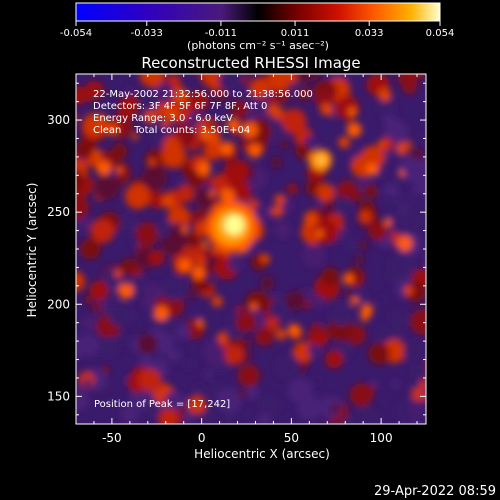 Image resolution: width=500 pixels, height=500 pixels. I want to click on y-tick-label: 200, so click(58, 304).